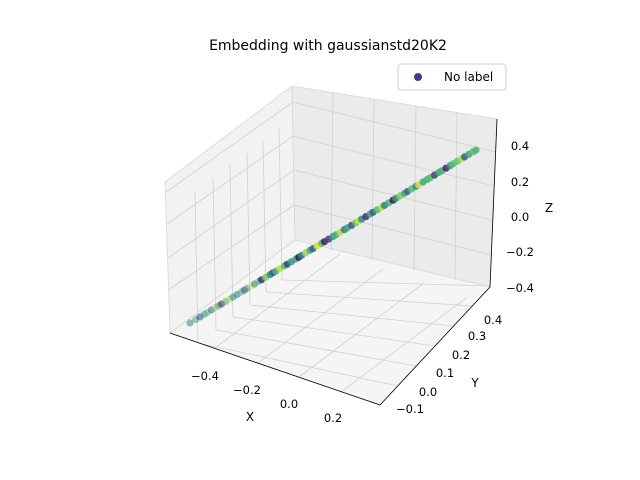 This screenshot has height=480, width=640. Describe the element at coordinates (247, 390) in the screenshot. I see `x-tick-label: −0.2` at that location.